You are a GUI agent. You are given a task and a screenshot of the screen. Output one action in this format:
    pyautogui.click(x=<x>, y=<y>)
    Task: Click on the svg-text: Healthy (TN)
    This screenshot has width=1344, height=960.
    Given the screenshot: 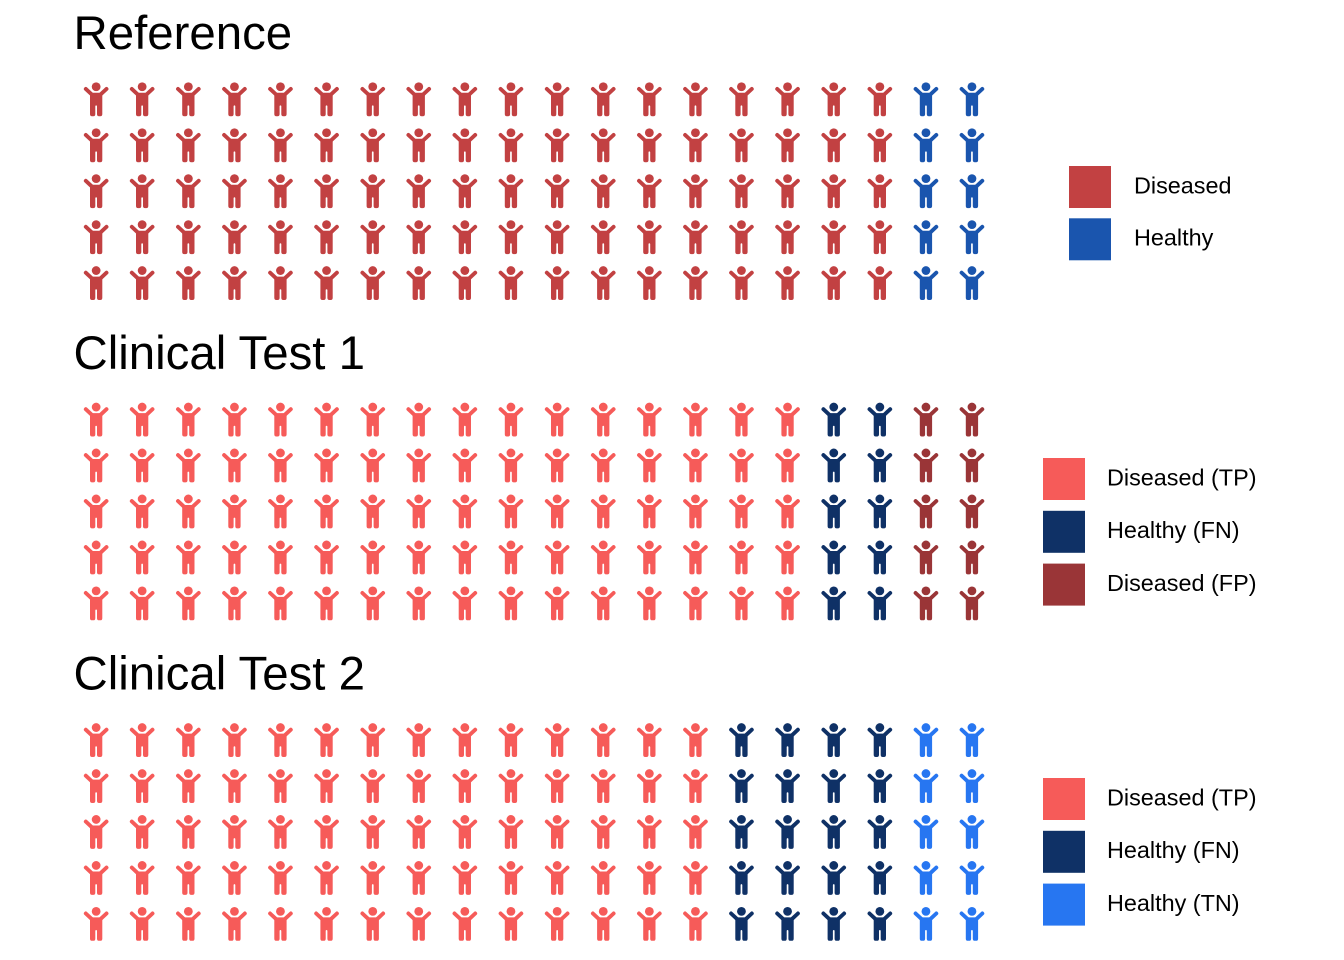 What is the action you would take?
    pyautogui.click(x=1173, y=903)
    